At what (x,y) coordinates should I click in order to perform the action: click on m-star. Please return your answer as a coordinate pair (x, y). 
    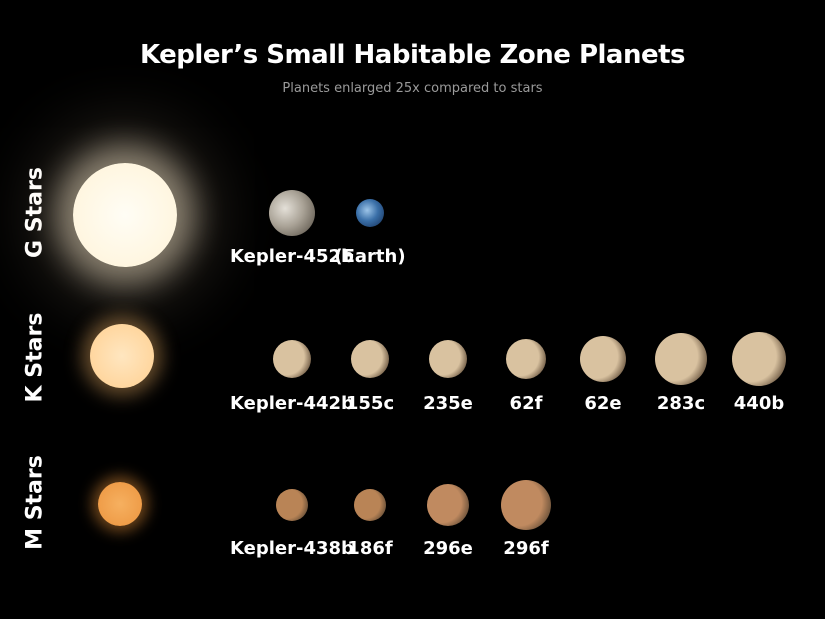
    Looking at the image, I should click on (120, 504).